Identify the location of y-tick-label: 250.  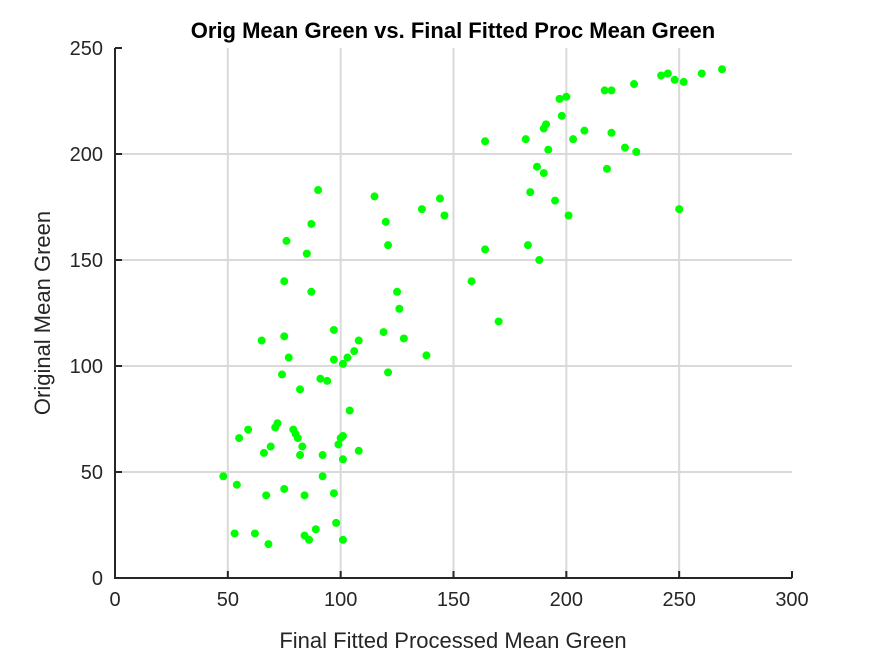
(86, 49).